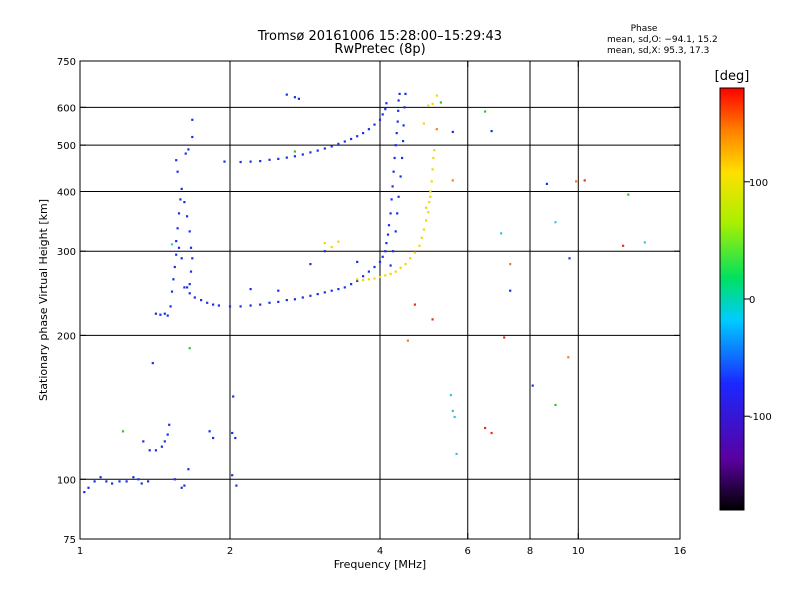  Describe the element at coordinates (758, 300) in the screenshot. I see `colorbar-ticks: 100 0 -100` at that location.